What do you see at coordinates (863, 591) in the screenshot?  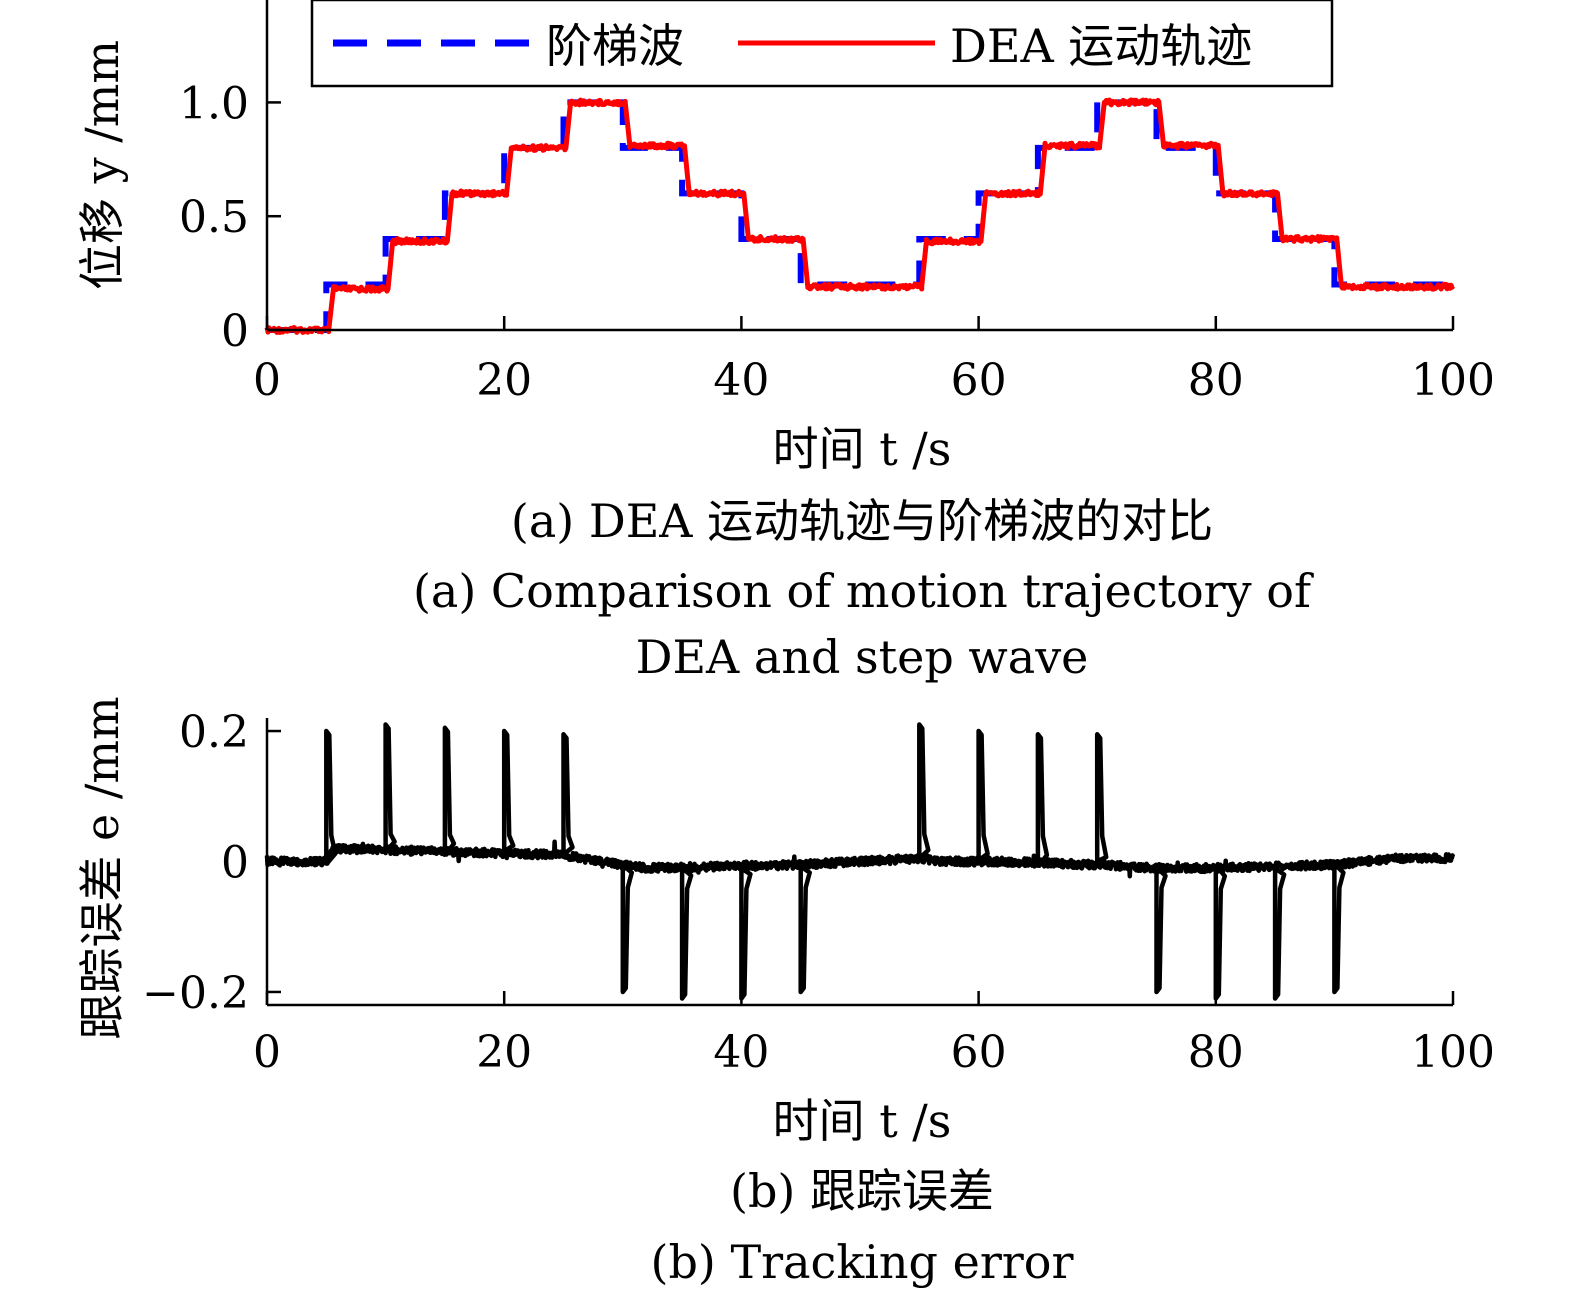 I see `chart-a-caption-en-line1: (a) Comparison of motion trajectory of` at bounding box center [863, 591].